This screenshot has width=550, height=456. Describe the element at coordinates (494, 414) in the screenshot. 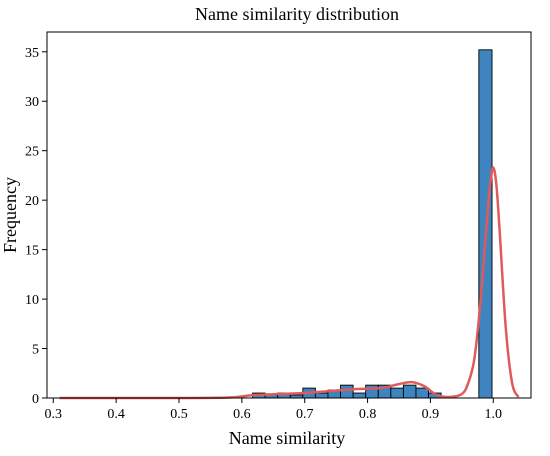

I see `x-tick-label: 1.0` at that location.